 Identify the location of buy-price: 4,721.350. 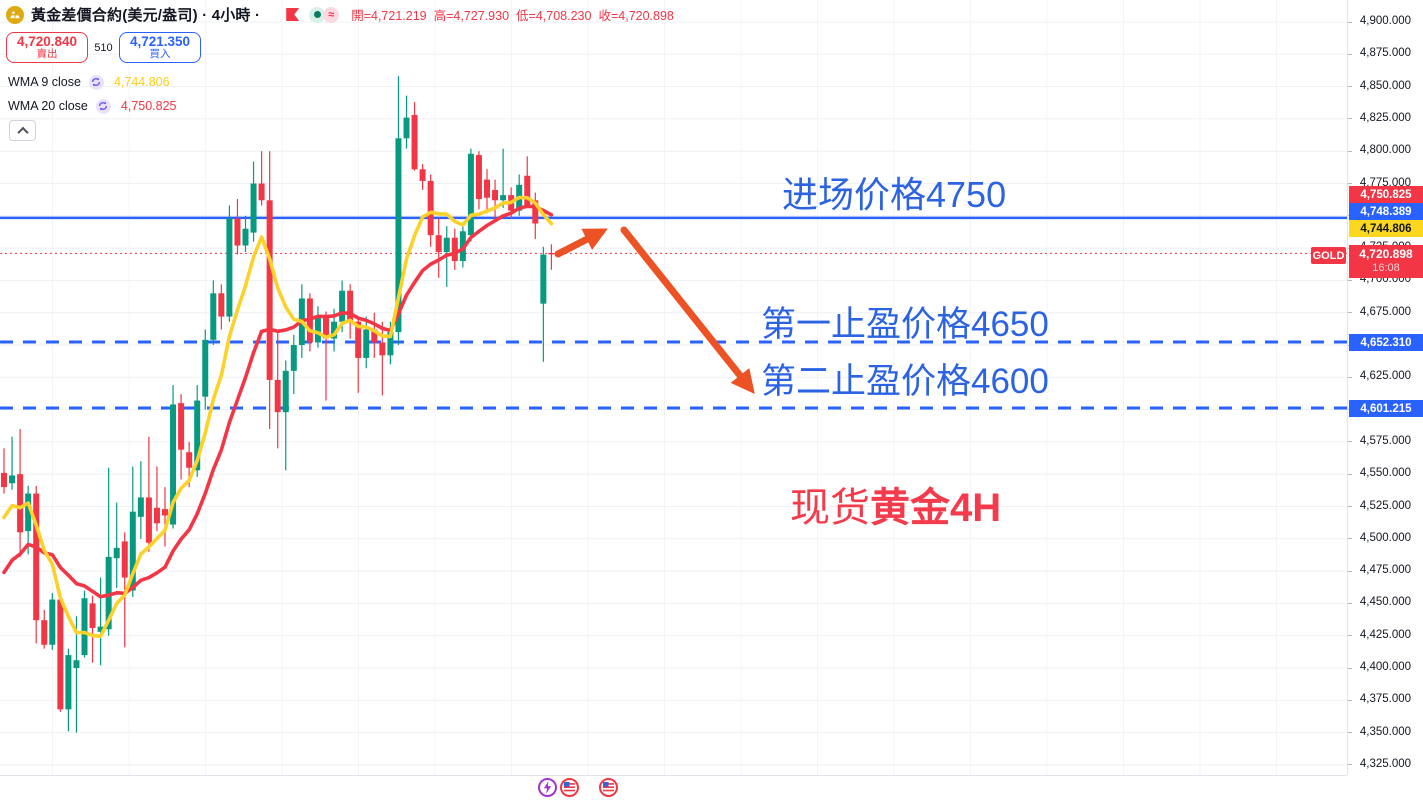
(160, 41).